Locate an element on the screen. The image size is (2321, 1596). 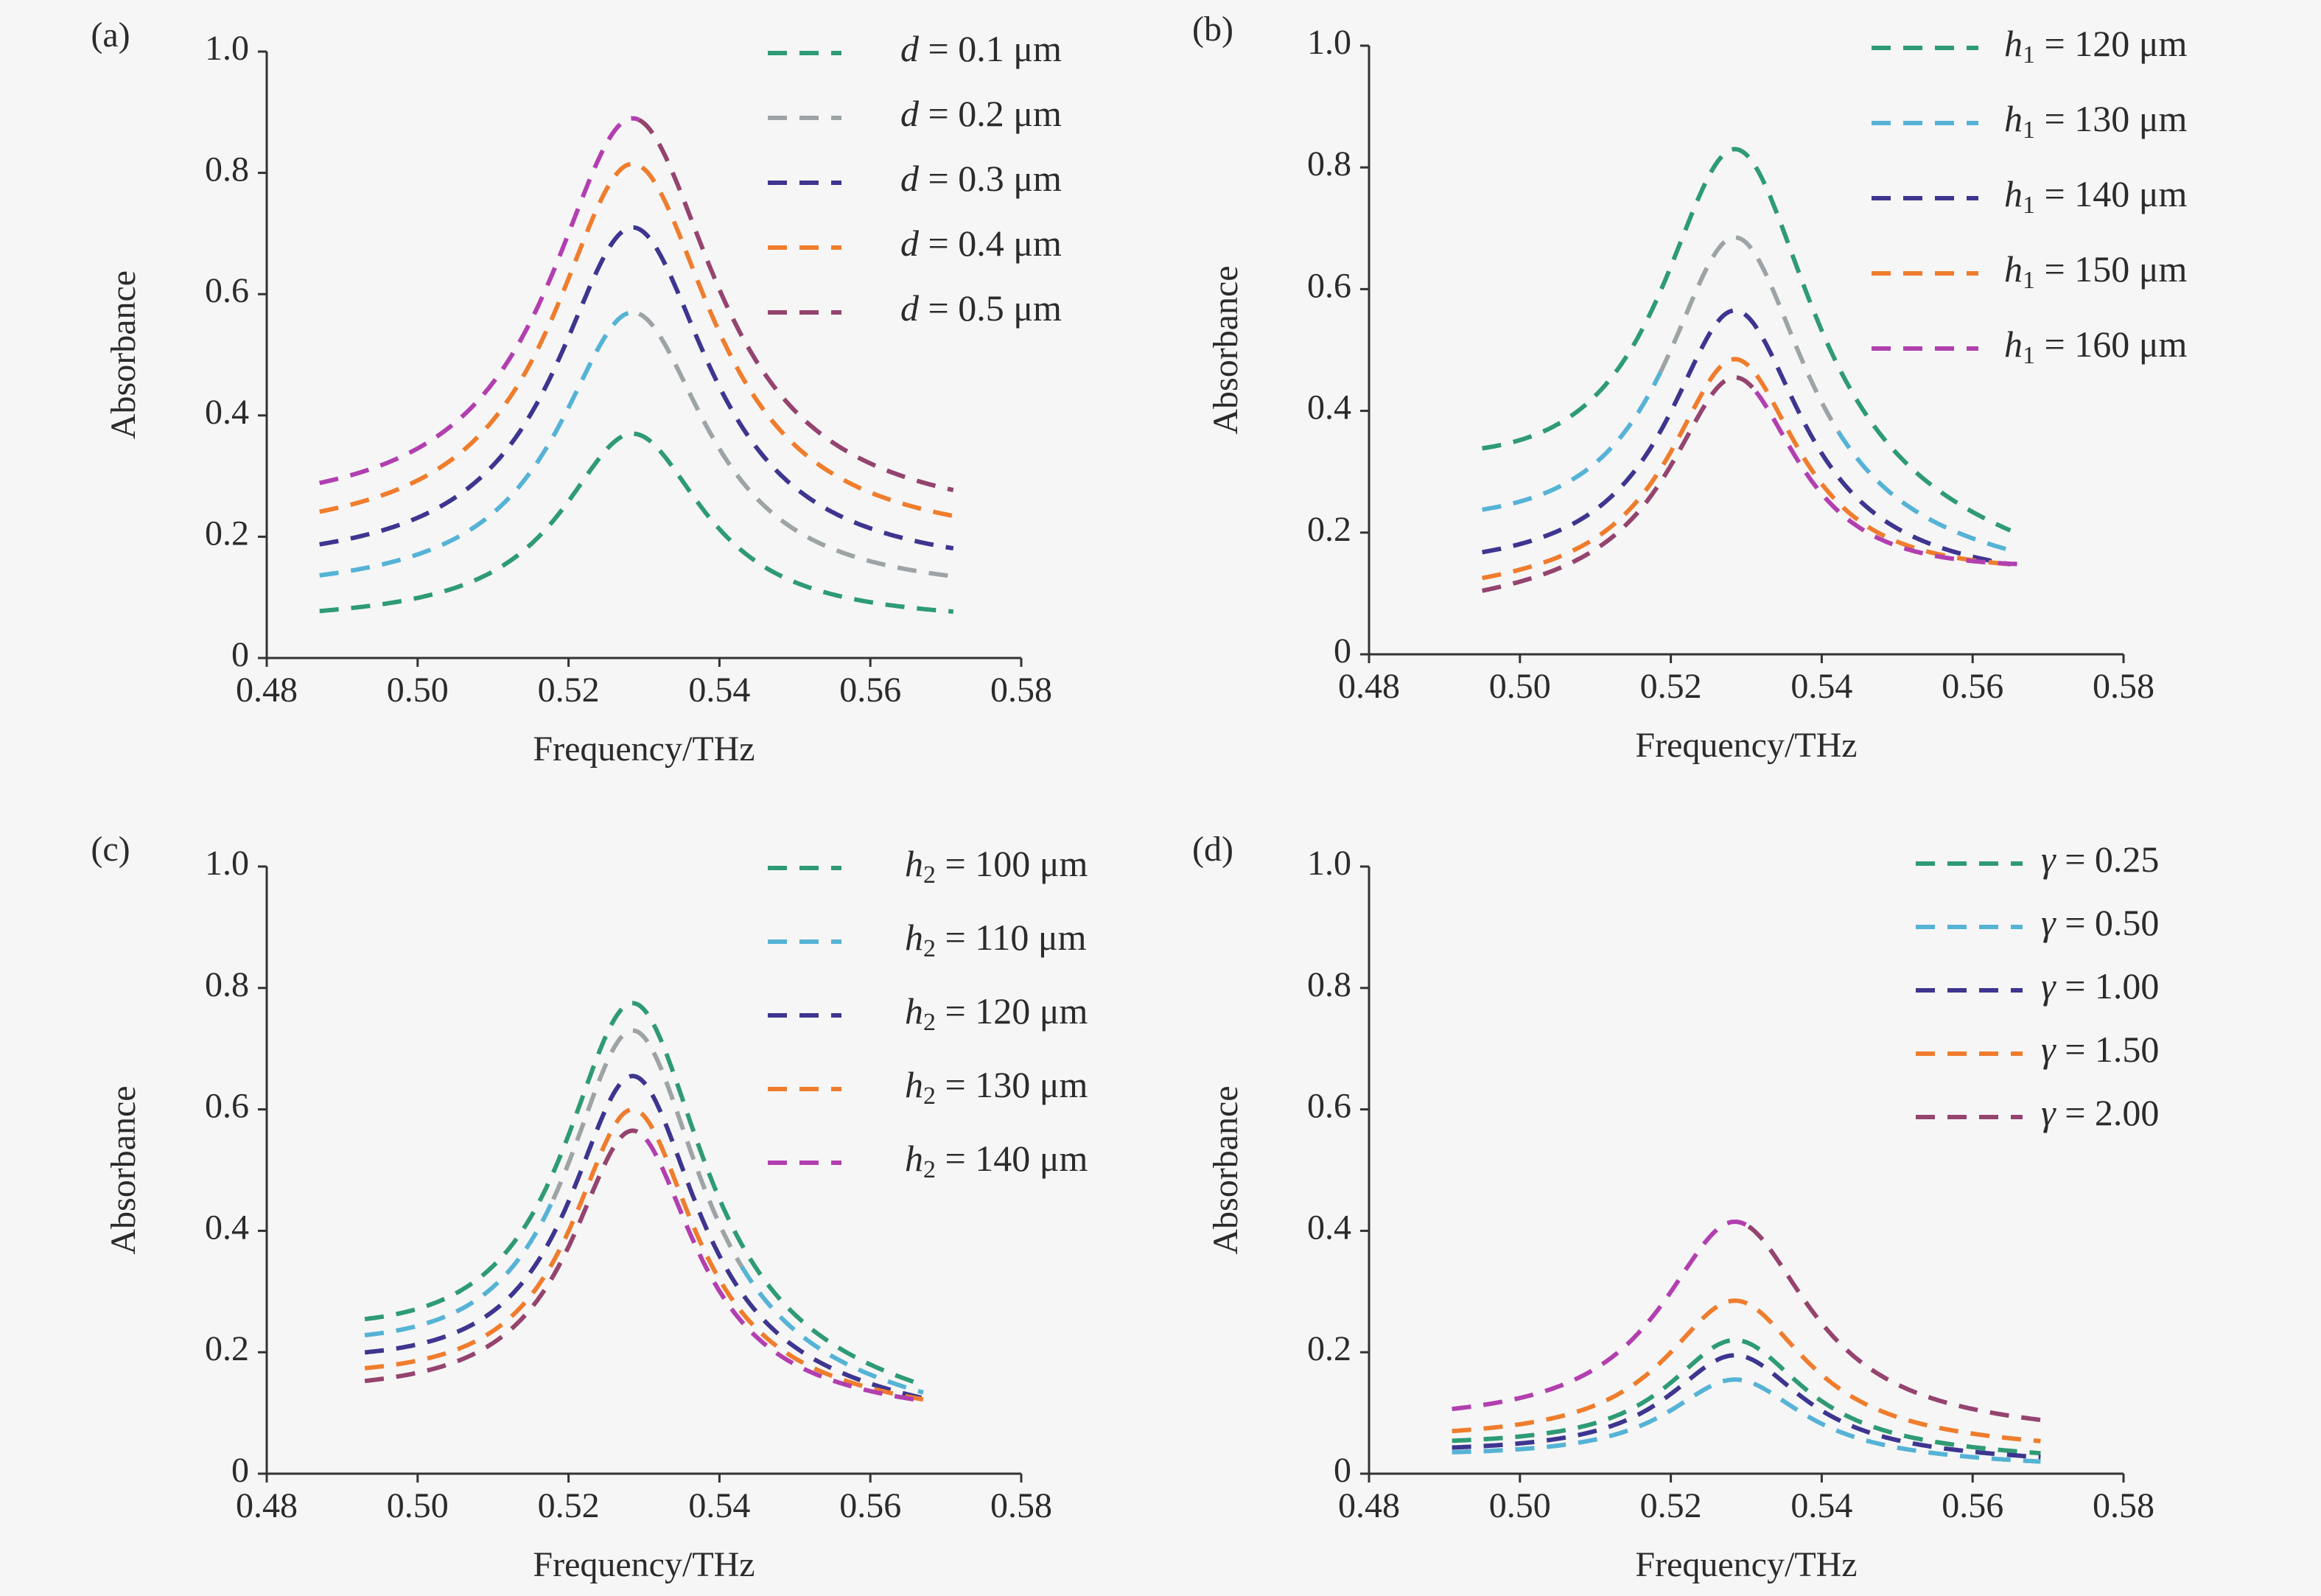
panel-label: (b) is located at coordinates (1212, 29).